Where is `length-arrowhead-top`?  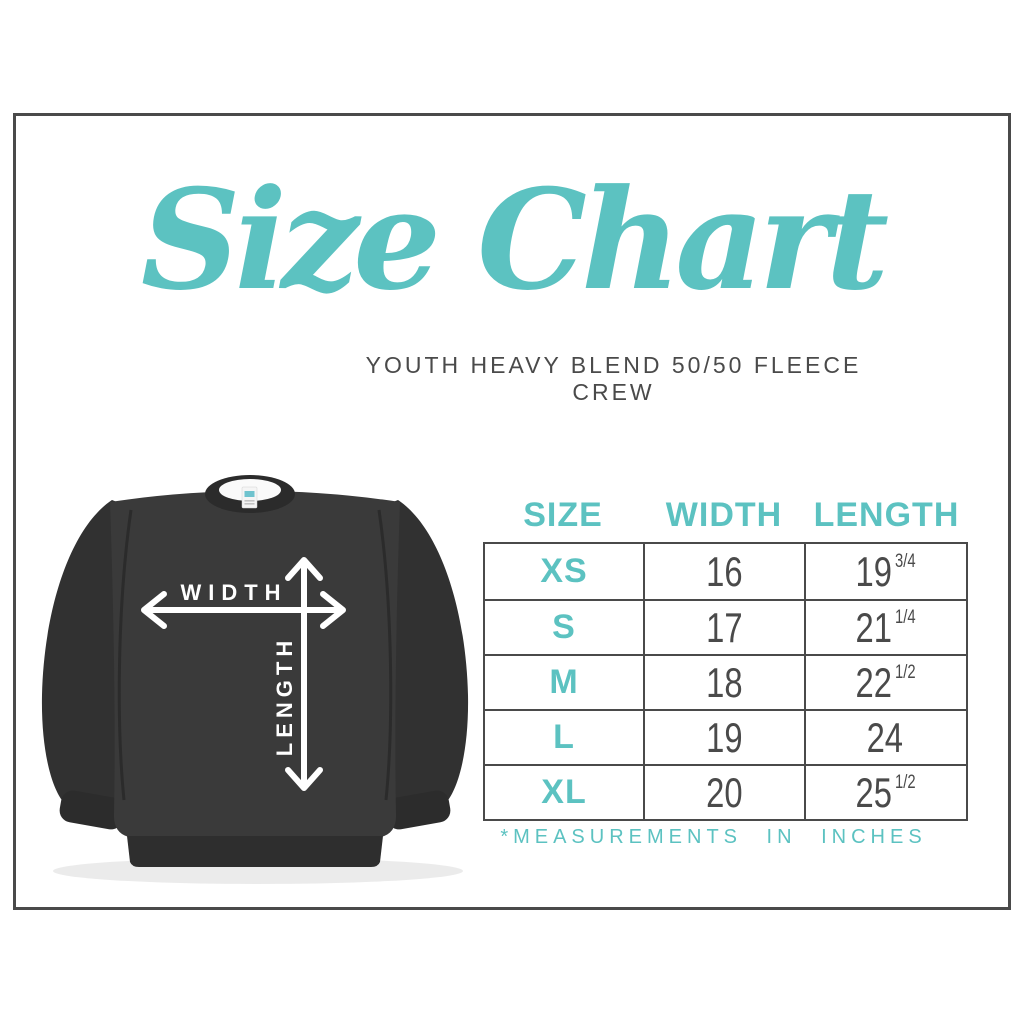
length-arrowhead-top is located at coordinates (304, 569).